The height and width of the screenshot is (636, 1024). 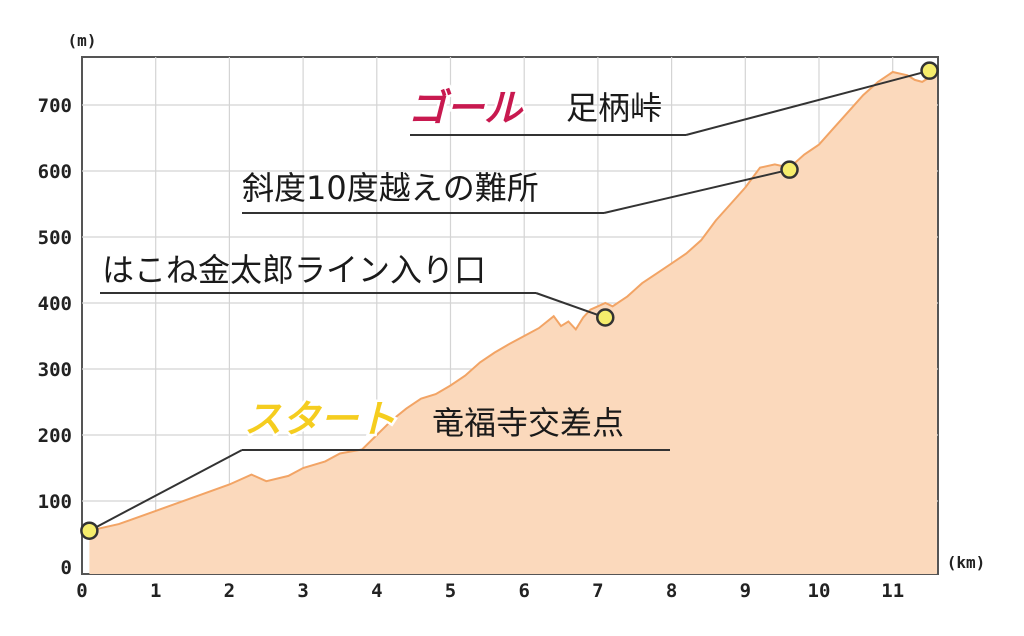 What do you see at coordinates (614, 108) in the screenshot?
I see `waypoint-label: 足柄峠` at bounding box center [614, 108].